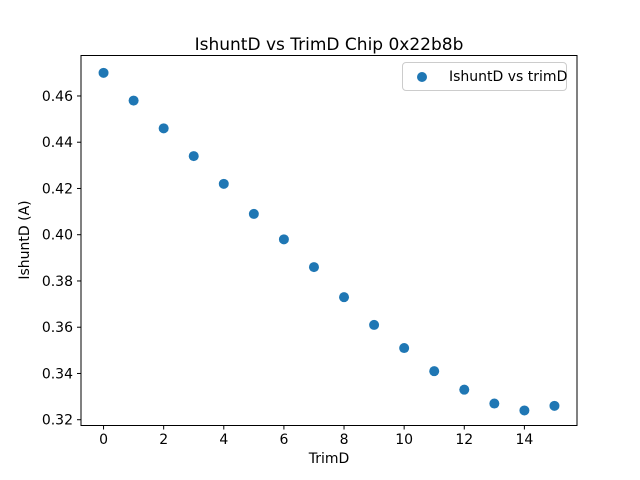  I want to click on legend-marker-icon, so click(422, 76).